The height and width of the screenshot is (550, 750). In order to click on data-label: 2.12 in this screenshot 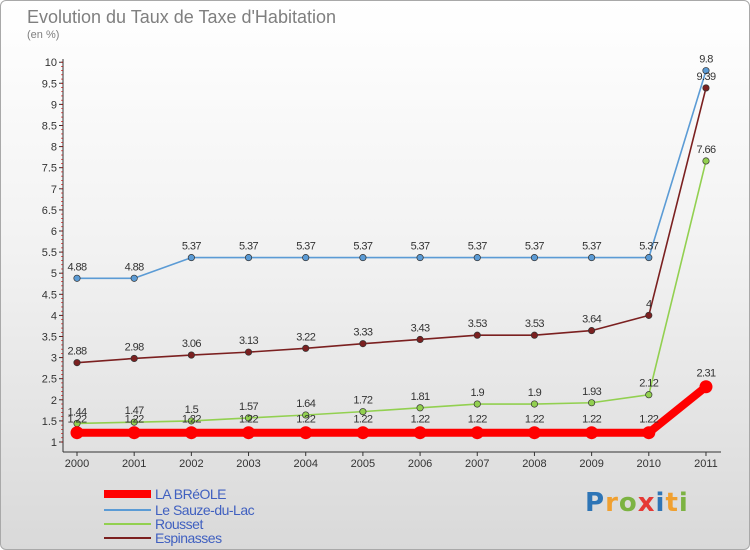, I will do `click(648, 384)`.